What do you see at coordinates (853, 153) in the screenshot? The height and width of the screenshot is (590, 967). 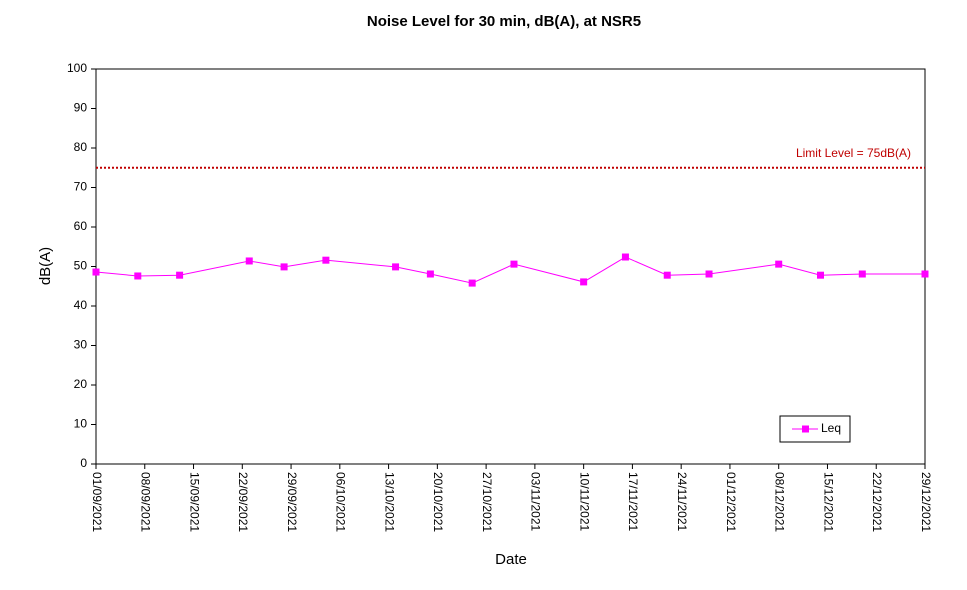 I see `limit-label: Limit Level = 75dB(A)` at bounding box center [853, 153].